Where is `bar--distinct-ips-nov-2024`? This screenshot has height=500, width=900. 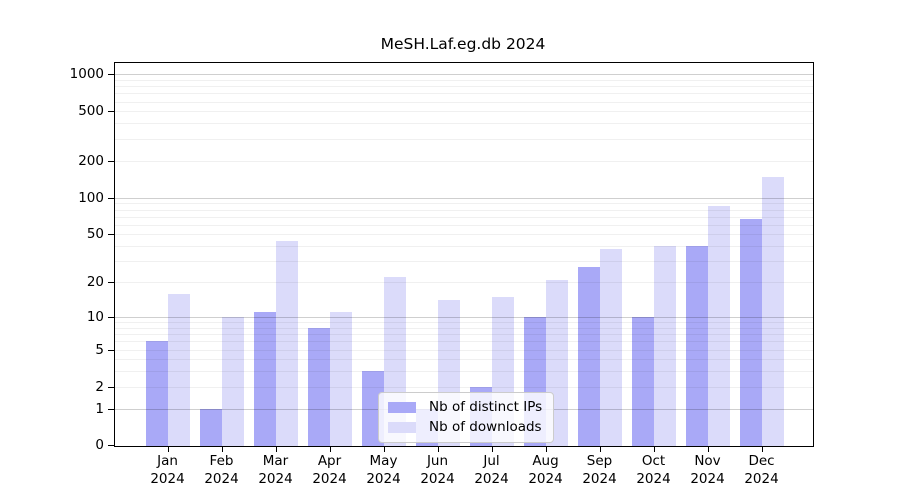
bar--distinct-ips-nov-2024 is located at coordinates (696, 346).